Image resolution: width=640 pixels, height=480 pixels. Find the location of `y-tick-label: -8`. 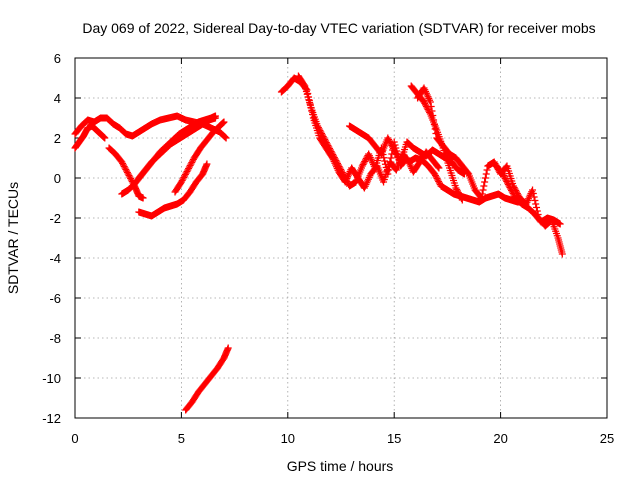

y-tick-label: -8 is located at coordinates (55, 338).